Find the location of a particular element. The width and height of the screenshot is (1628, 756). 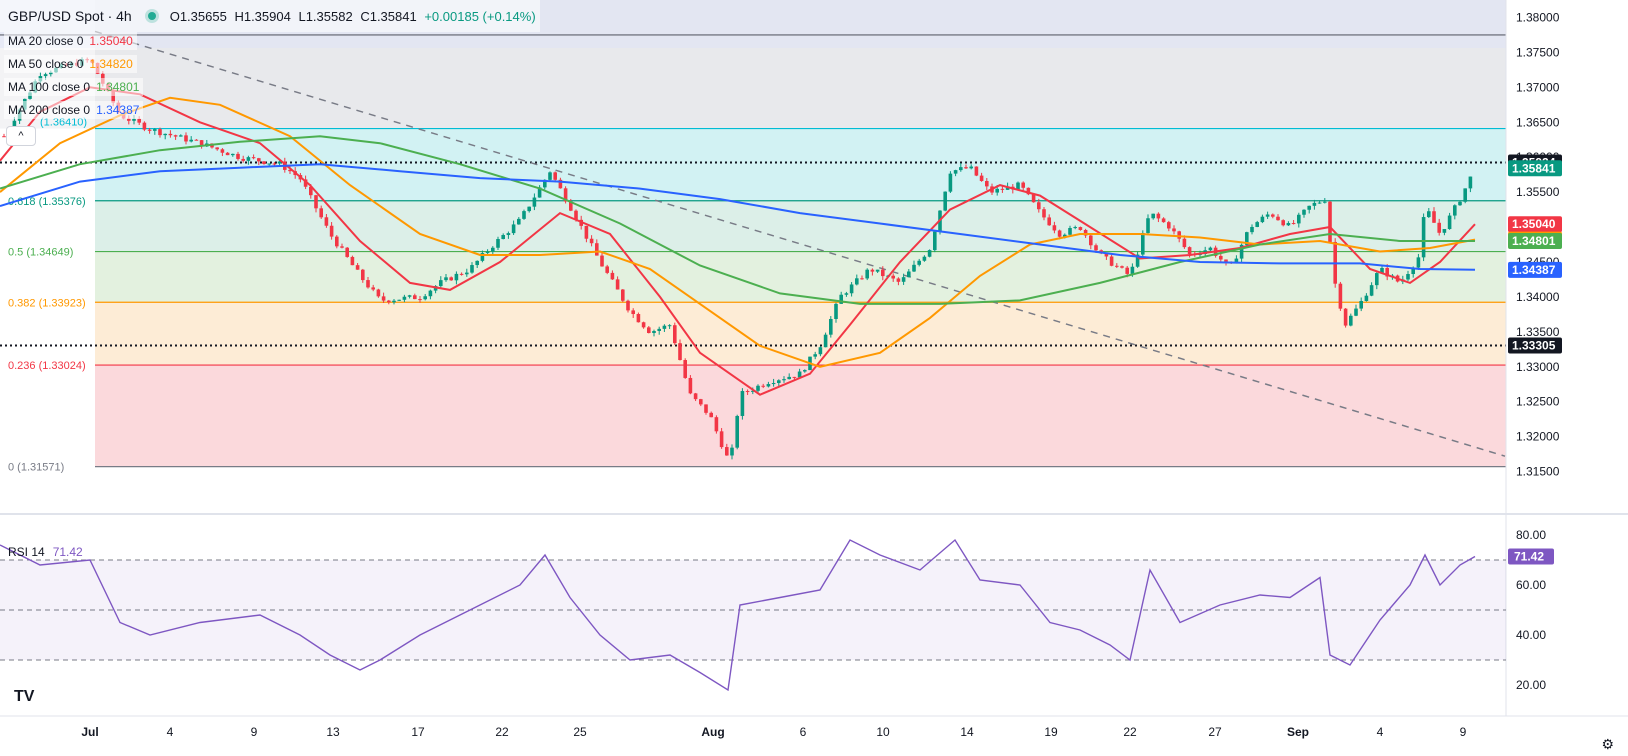

ma50-legend: MA 50 close 0 1.34820 is located at coordinates (70, 64).